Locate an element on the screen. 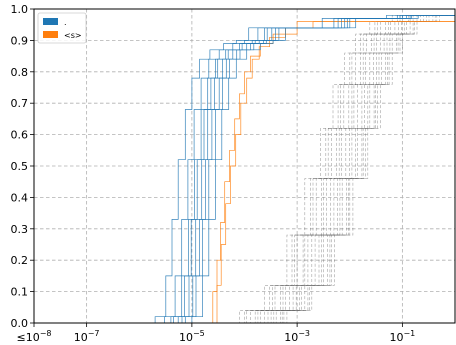 The height and width of the screenshot is (345, 456). legend-label: . is located at coordinates (65, 22).